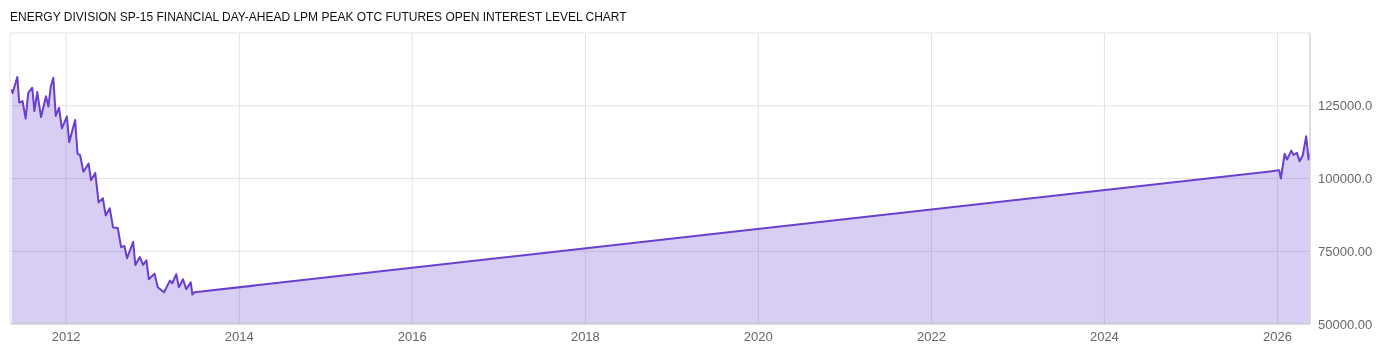 Image resolution: width=1400 pixels, height=357 pixels. What do you see at coordinates (239, 337) in the screenshot?
I see `x-tick-label: 2014` at bounding box center [239, 337].